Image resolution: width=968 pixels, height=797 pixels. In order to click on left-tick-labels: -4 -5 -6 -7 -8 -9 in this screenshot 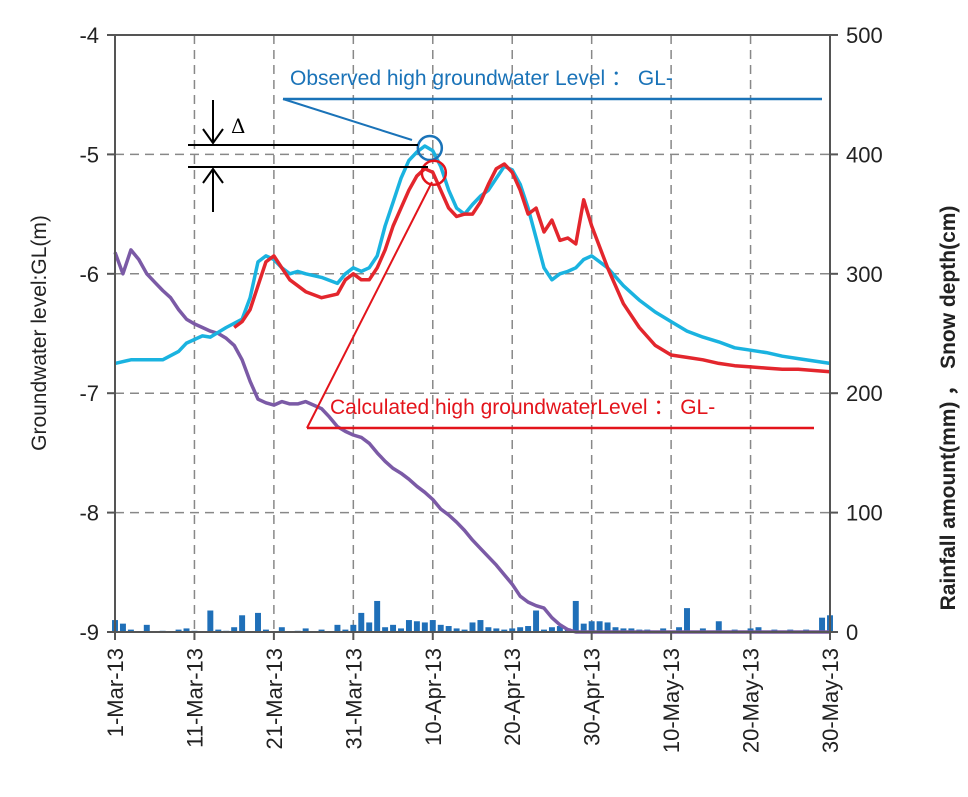, I will do `click(89, 334)`.